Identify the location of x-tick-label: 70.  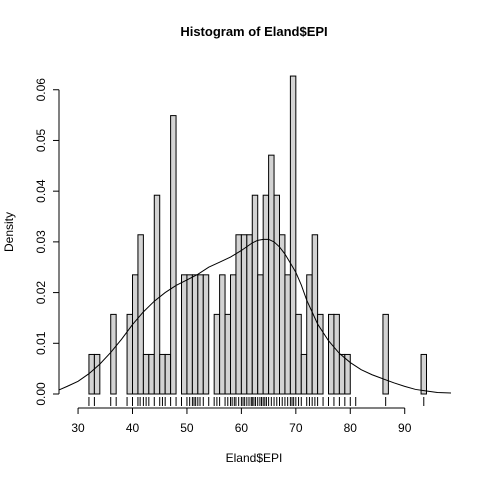
(296, 428).